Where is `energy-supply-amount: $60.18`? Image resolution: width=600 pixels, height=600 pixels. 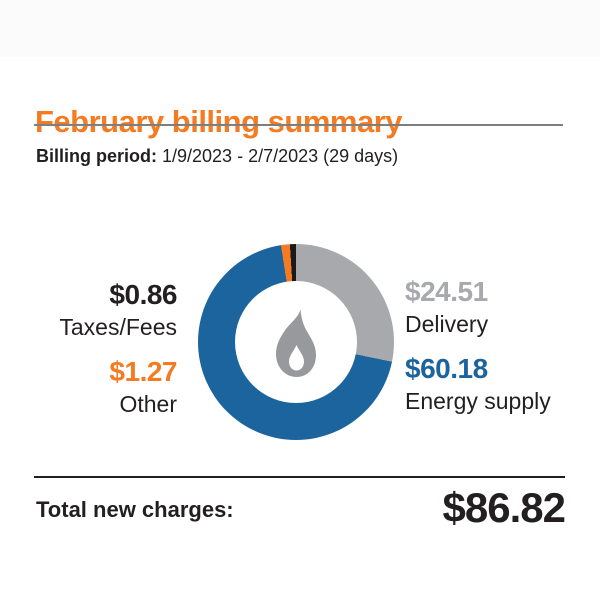 energy-supply-amount: $60.18 is located at coordinates (446, 368).